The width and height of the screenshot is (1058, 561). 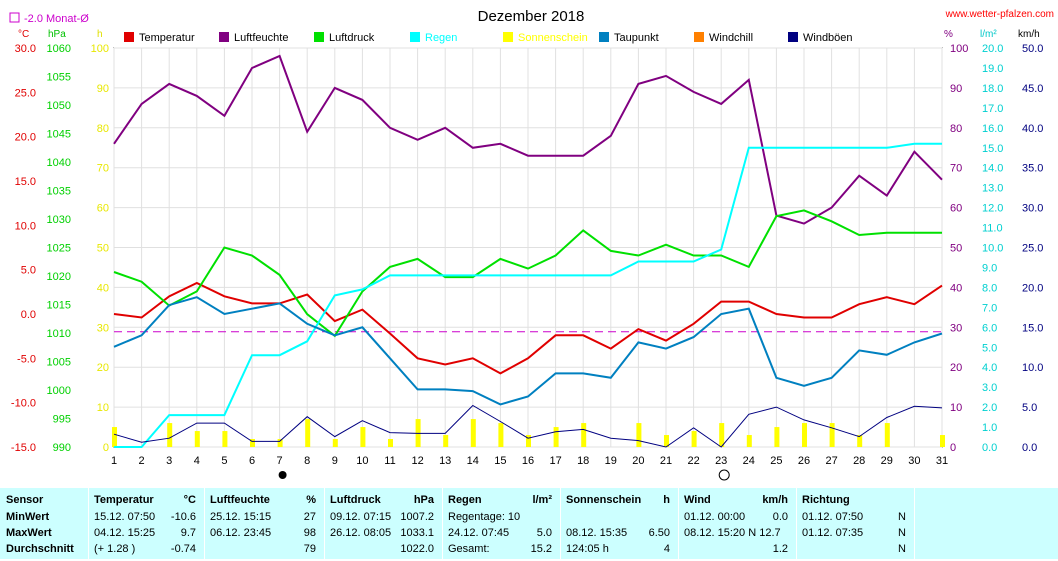 What do you see at coordinates (479, 533) in the screenshot?
I see `table-cell-time: 24.12. 07:45` at bounding box center [479, 533].